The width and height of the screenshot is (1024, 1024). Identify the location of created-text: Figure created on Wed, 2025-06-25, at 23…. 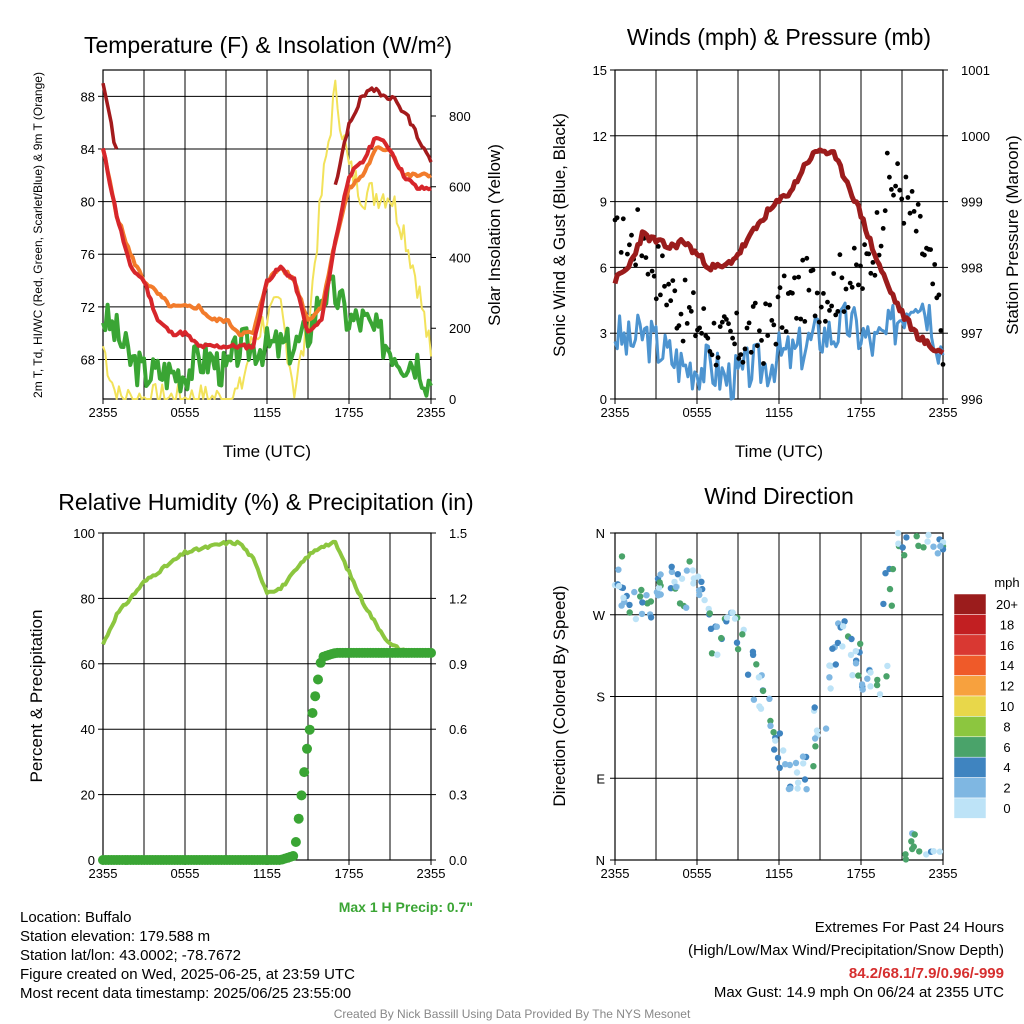
(187, 974).